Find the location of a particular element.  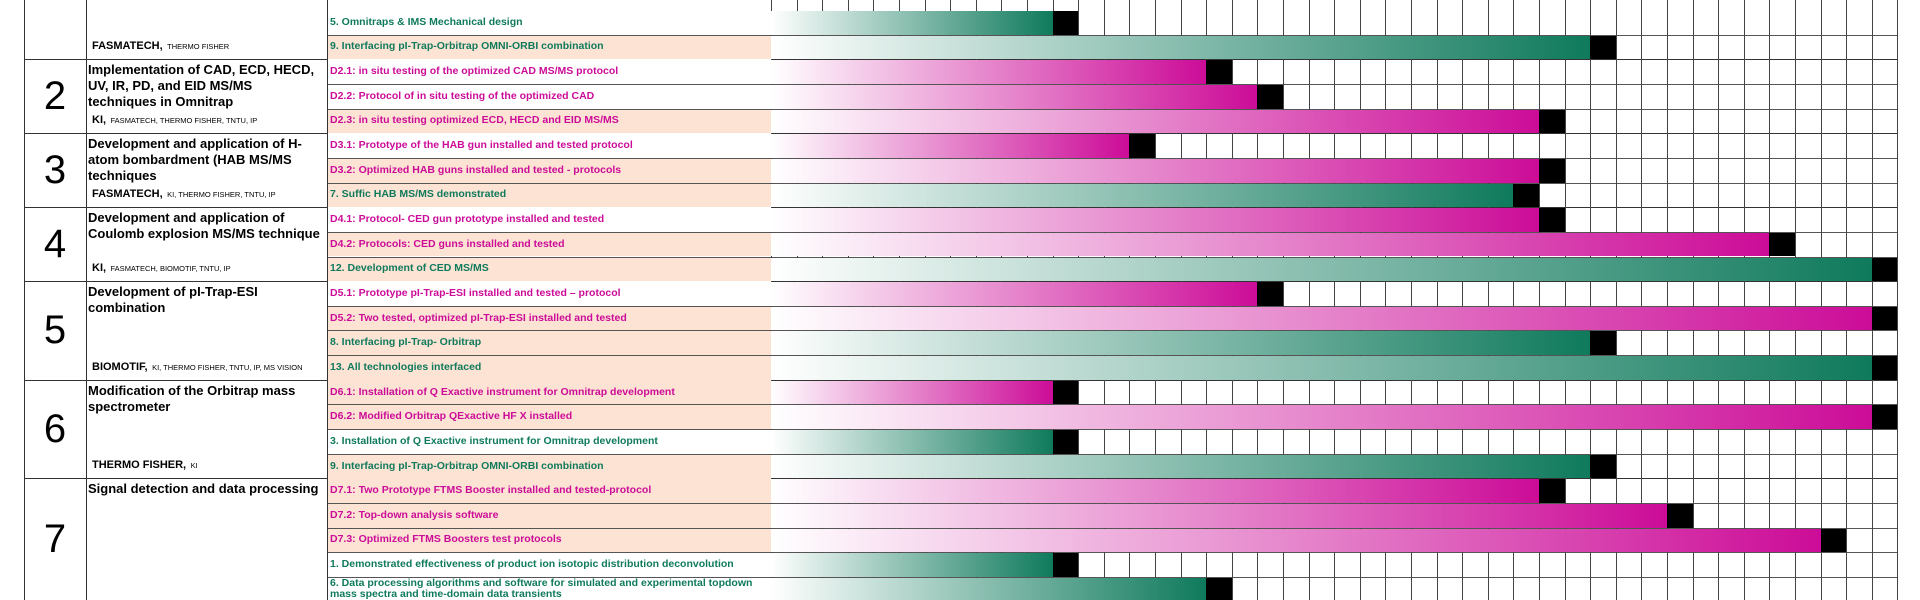

task-label: 5. Omnitraps & IMS Mechanical design is located at coordinates (549, 22).